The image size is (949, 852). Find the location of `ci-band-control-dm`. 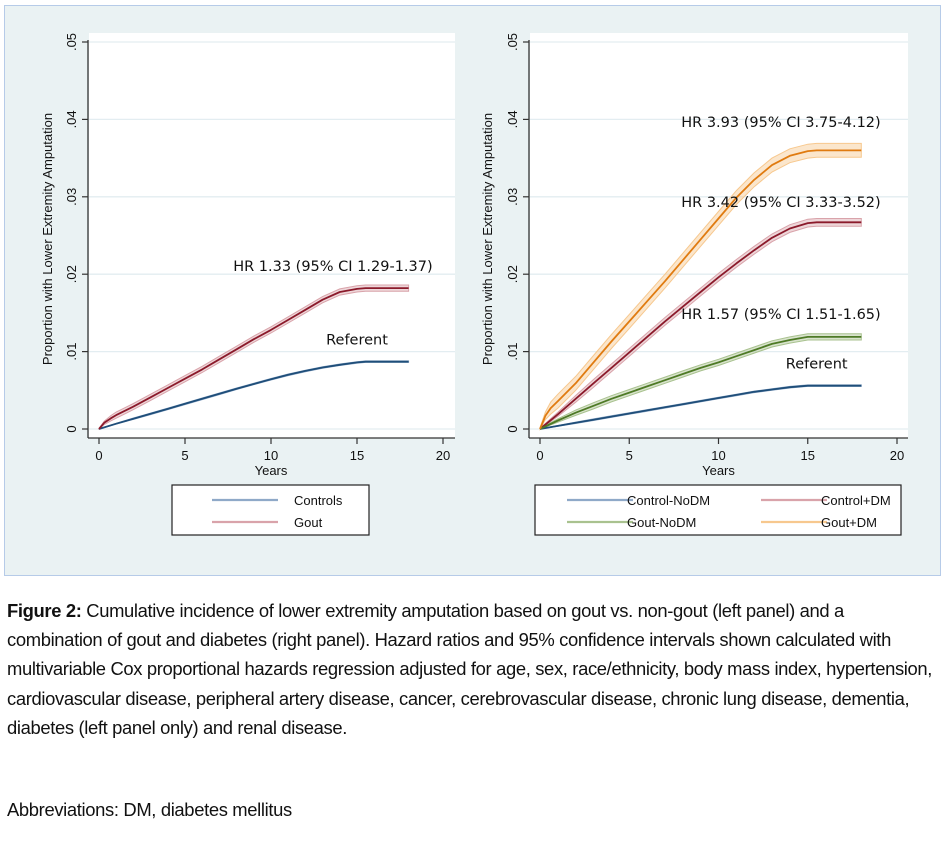

ci-band-control-dm is located at coordinates (700, 324).